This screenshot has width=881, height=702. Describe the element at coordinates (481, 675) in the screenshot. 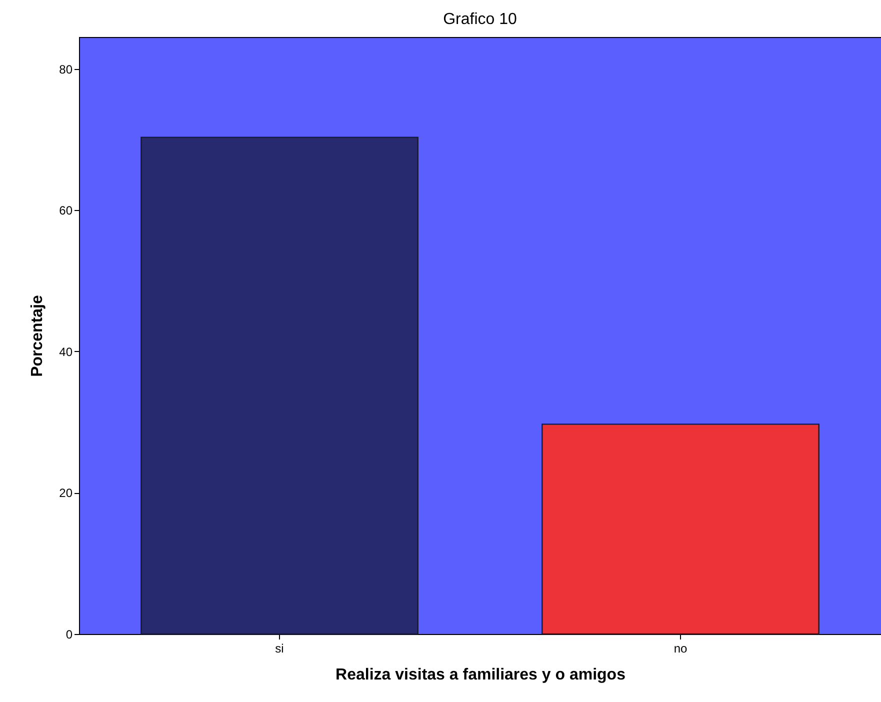

I see `x-axis-title: Realiza visitas a familiares y o amigos` at that location.